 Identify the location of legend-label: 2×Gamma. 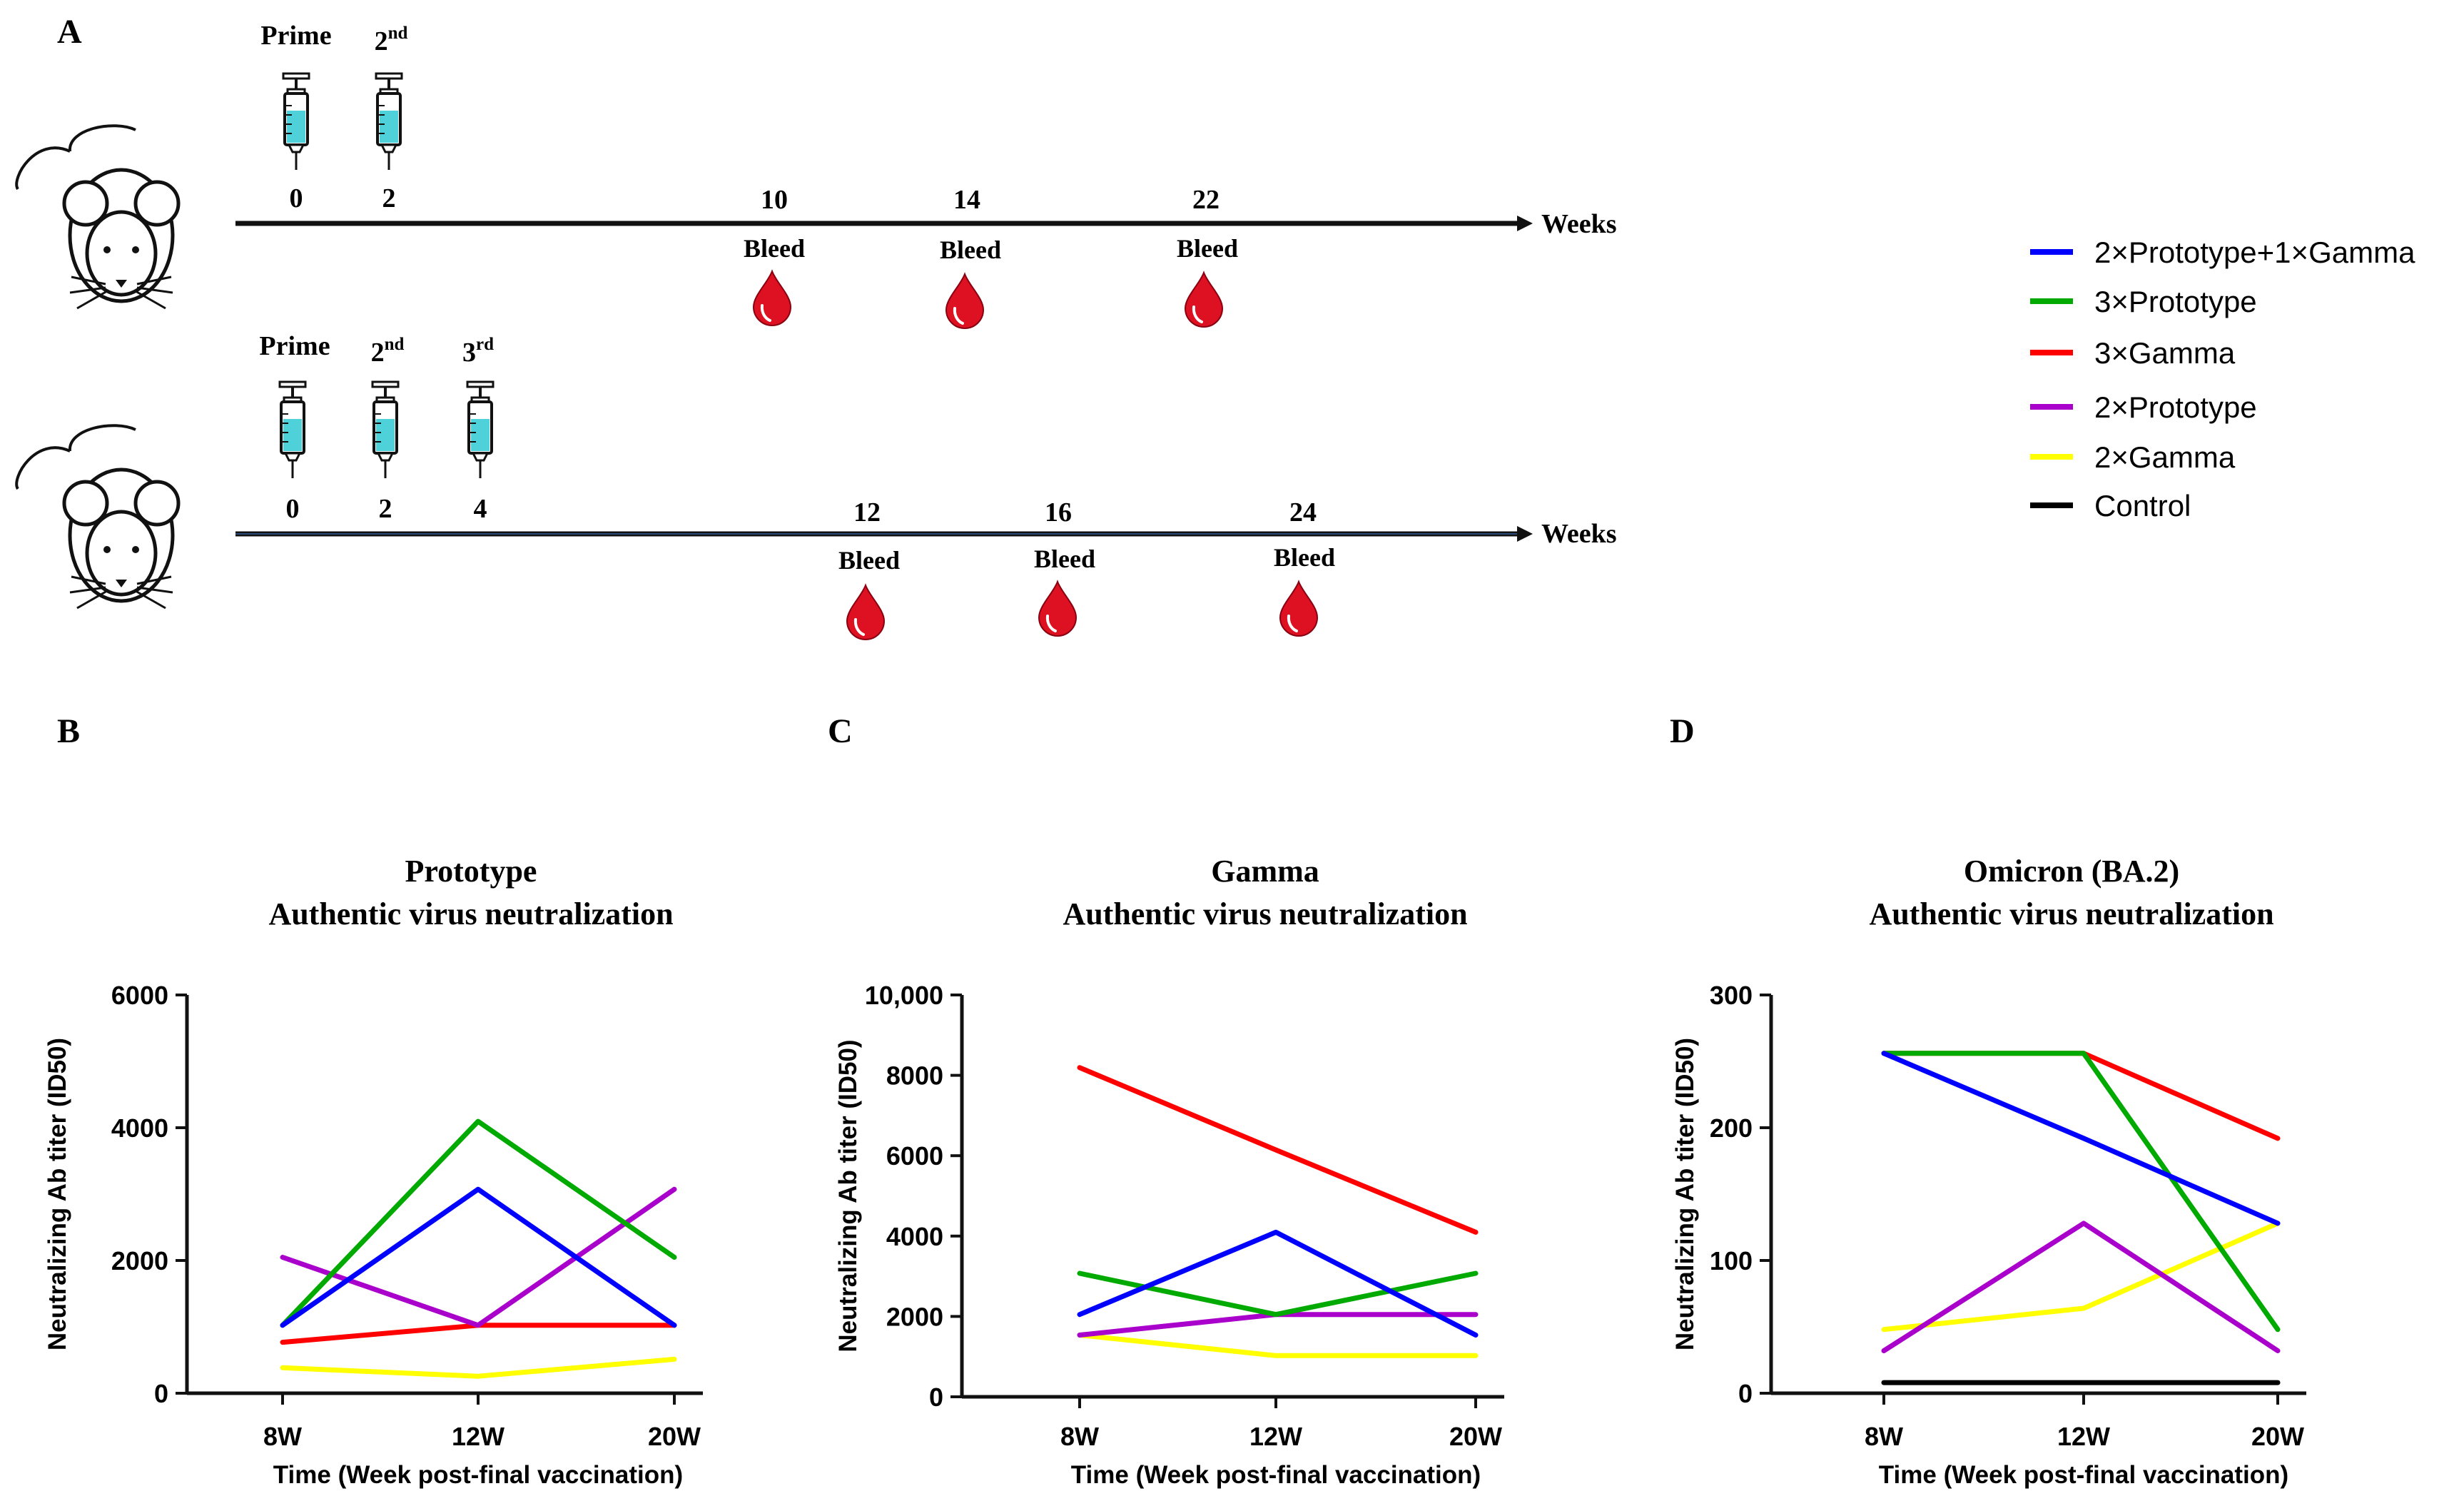
(2165, 457).